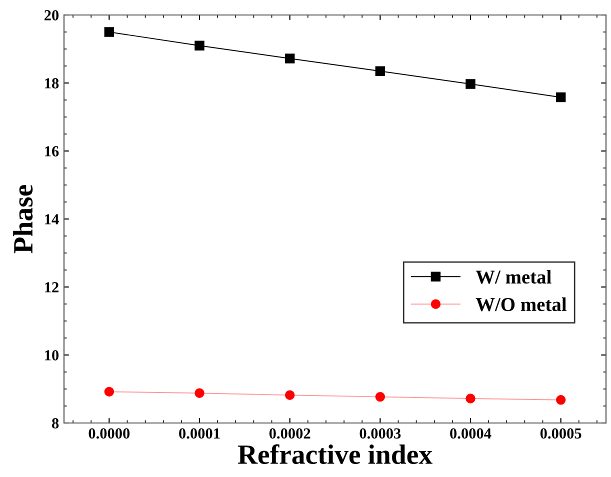  I want to click on x-tick-label: 0.0001, so click(199, 433).